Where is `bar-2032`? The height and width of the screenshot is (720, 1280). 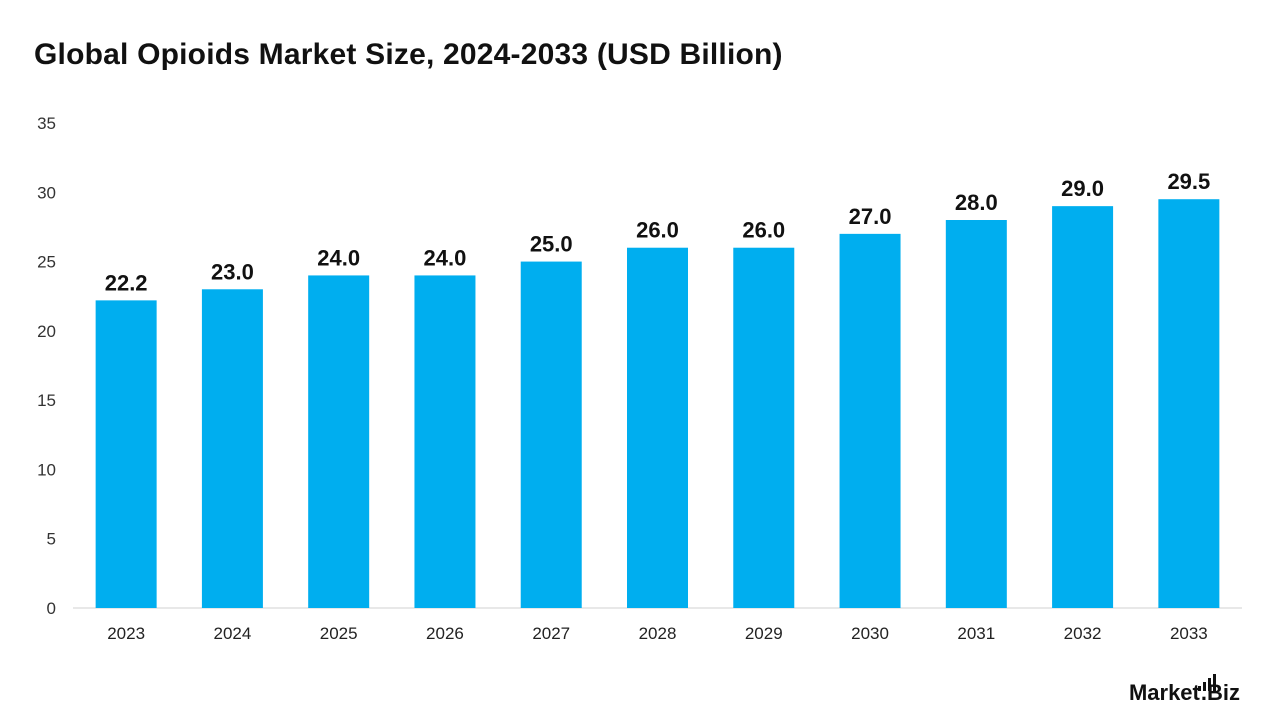 bar-2032 is located at coordinates (1083, 407).